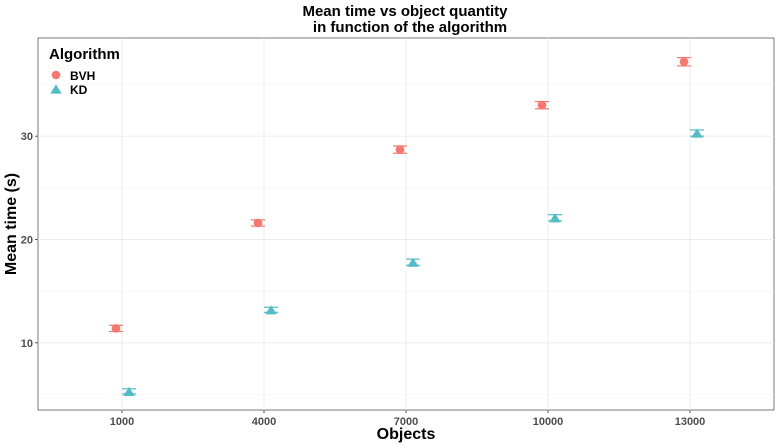 The width and height of the screenshot is (780, 446). What do you see at coordinates (548, 422) in the screenshot?
I see `x-tick-label: 10000` at bounding box center [548, 422].